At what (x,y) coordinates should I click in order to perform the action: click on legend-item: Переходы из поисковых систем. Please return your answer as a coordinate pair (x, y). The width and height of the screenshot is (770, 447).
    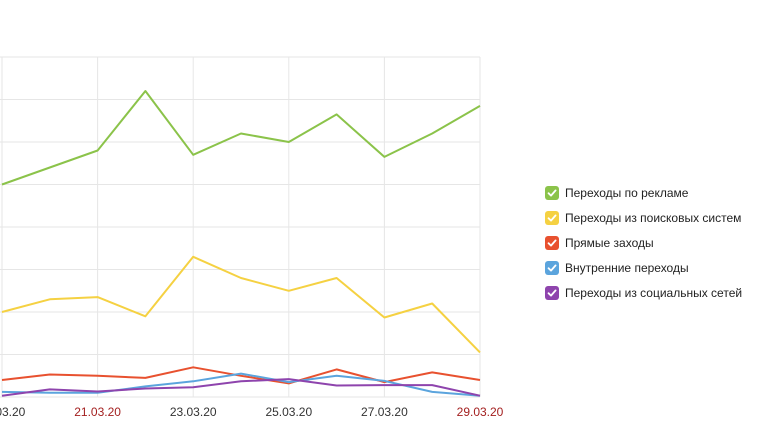
    Looking at the image, I should click on (643, 217).